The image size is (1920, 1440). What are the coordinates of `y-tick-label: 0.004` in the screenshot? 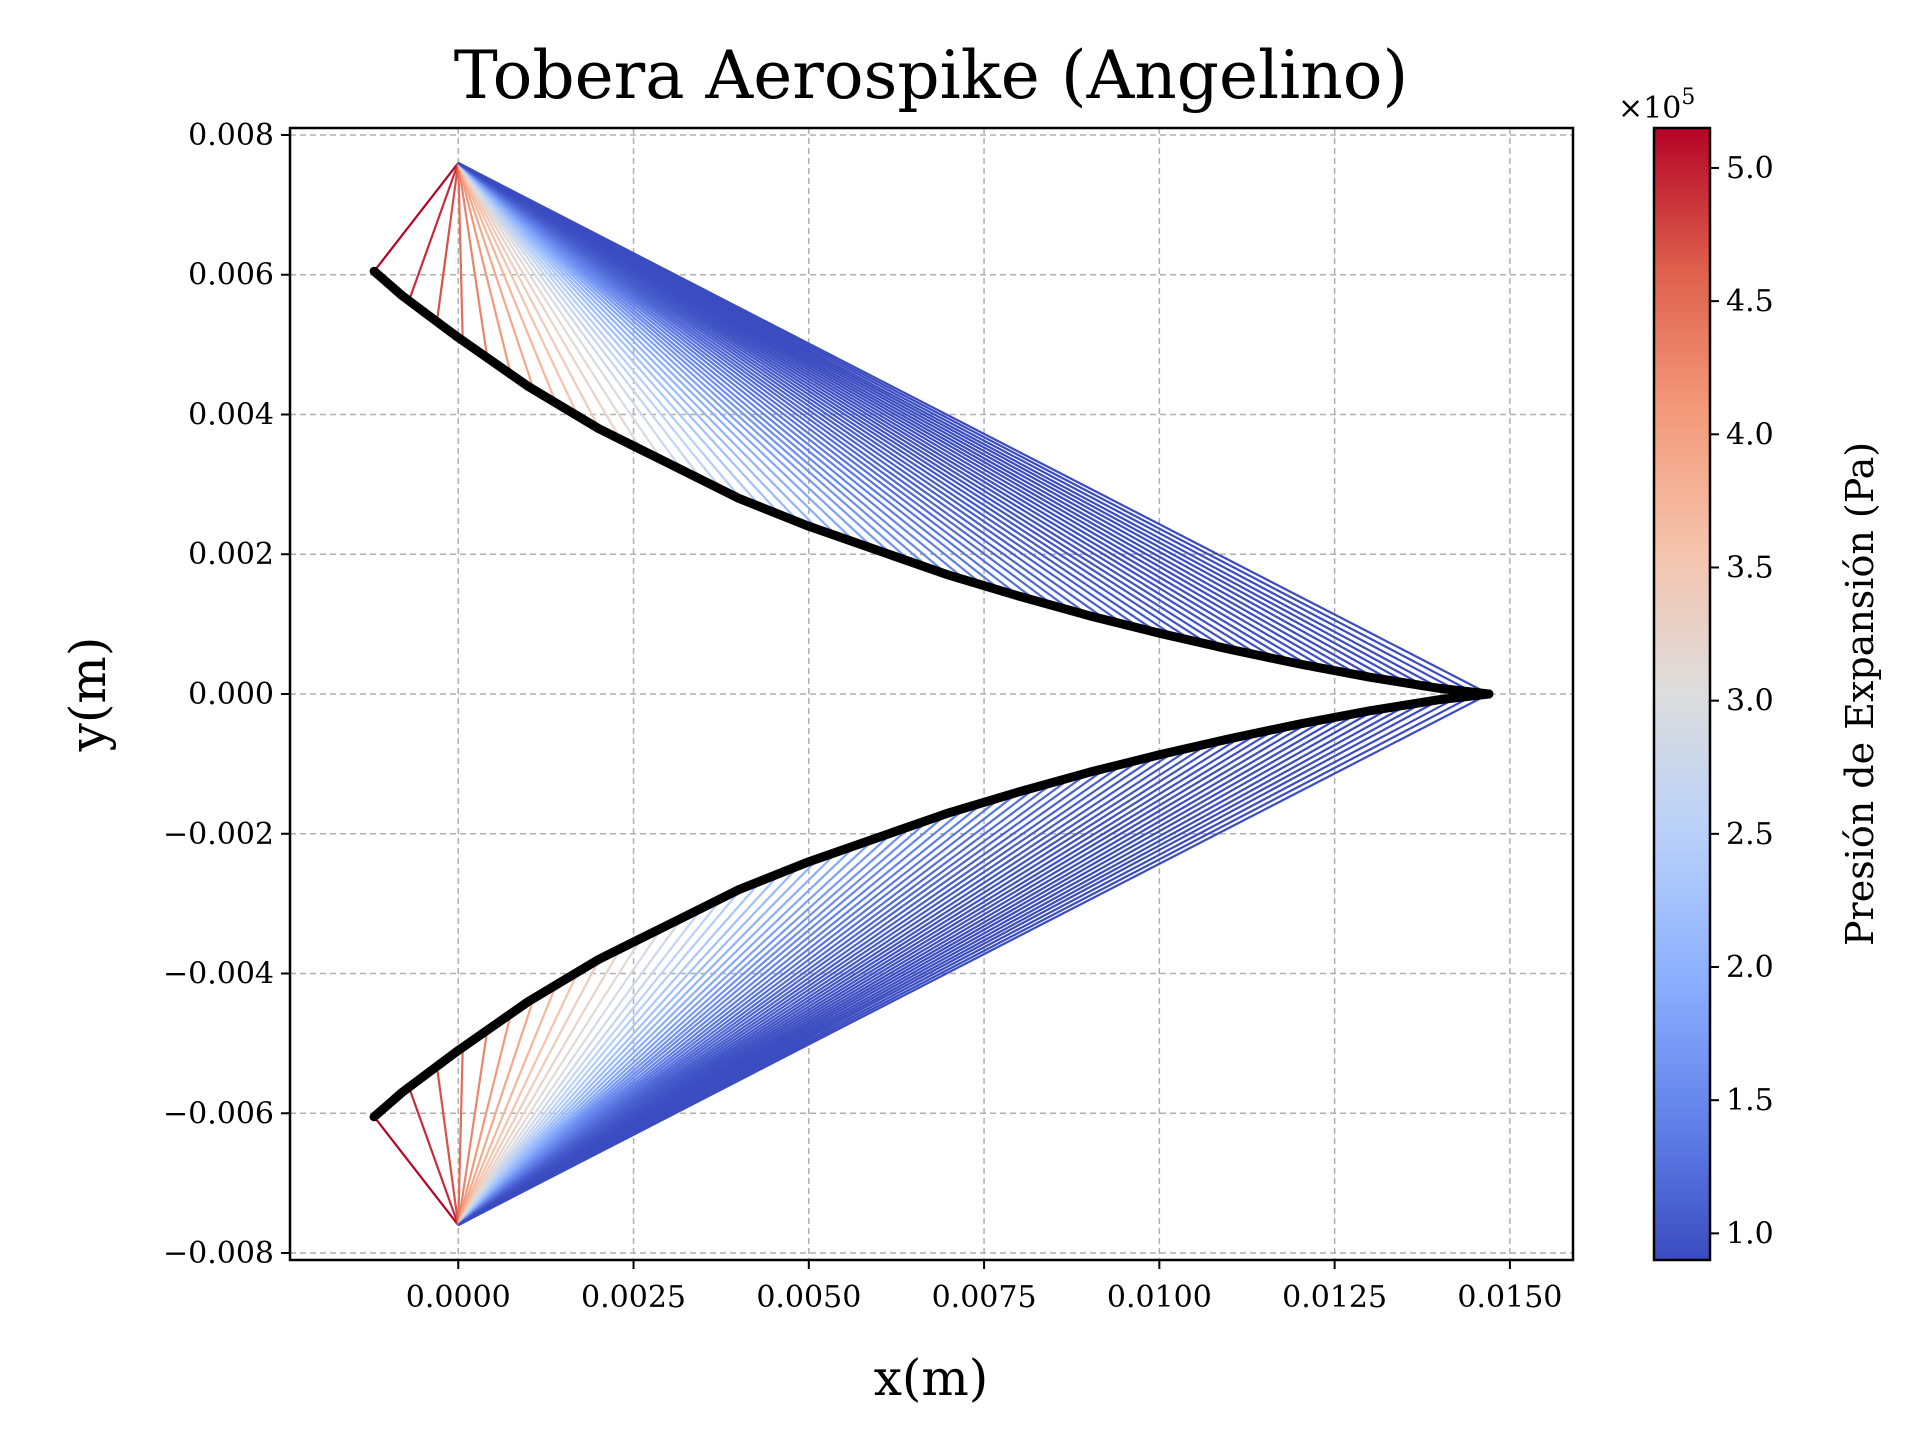 It's located at (231, 414).